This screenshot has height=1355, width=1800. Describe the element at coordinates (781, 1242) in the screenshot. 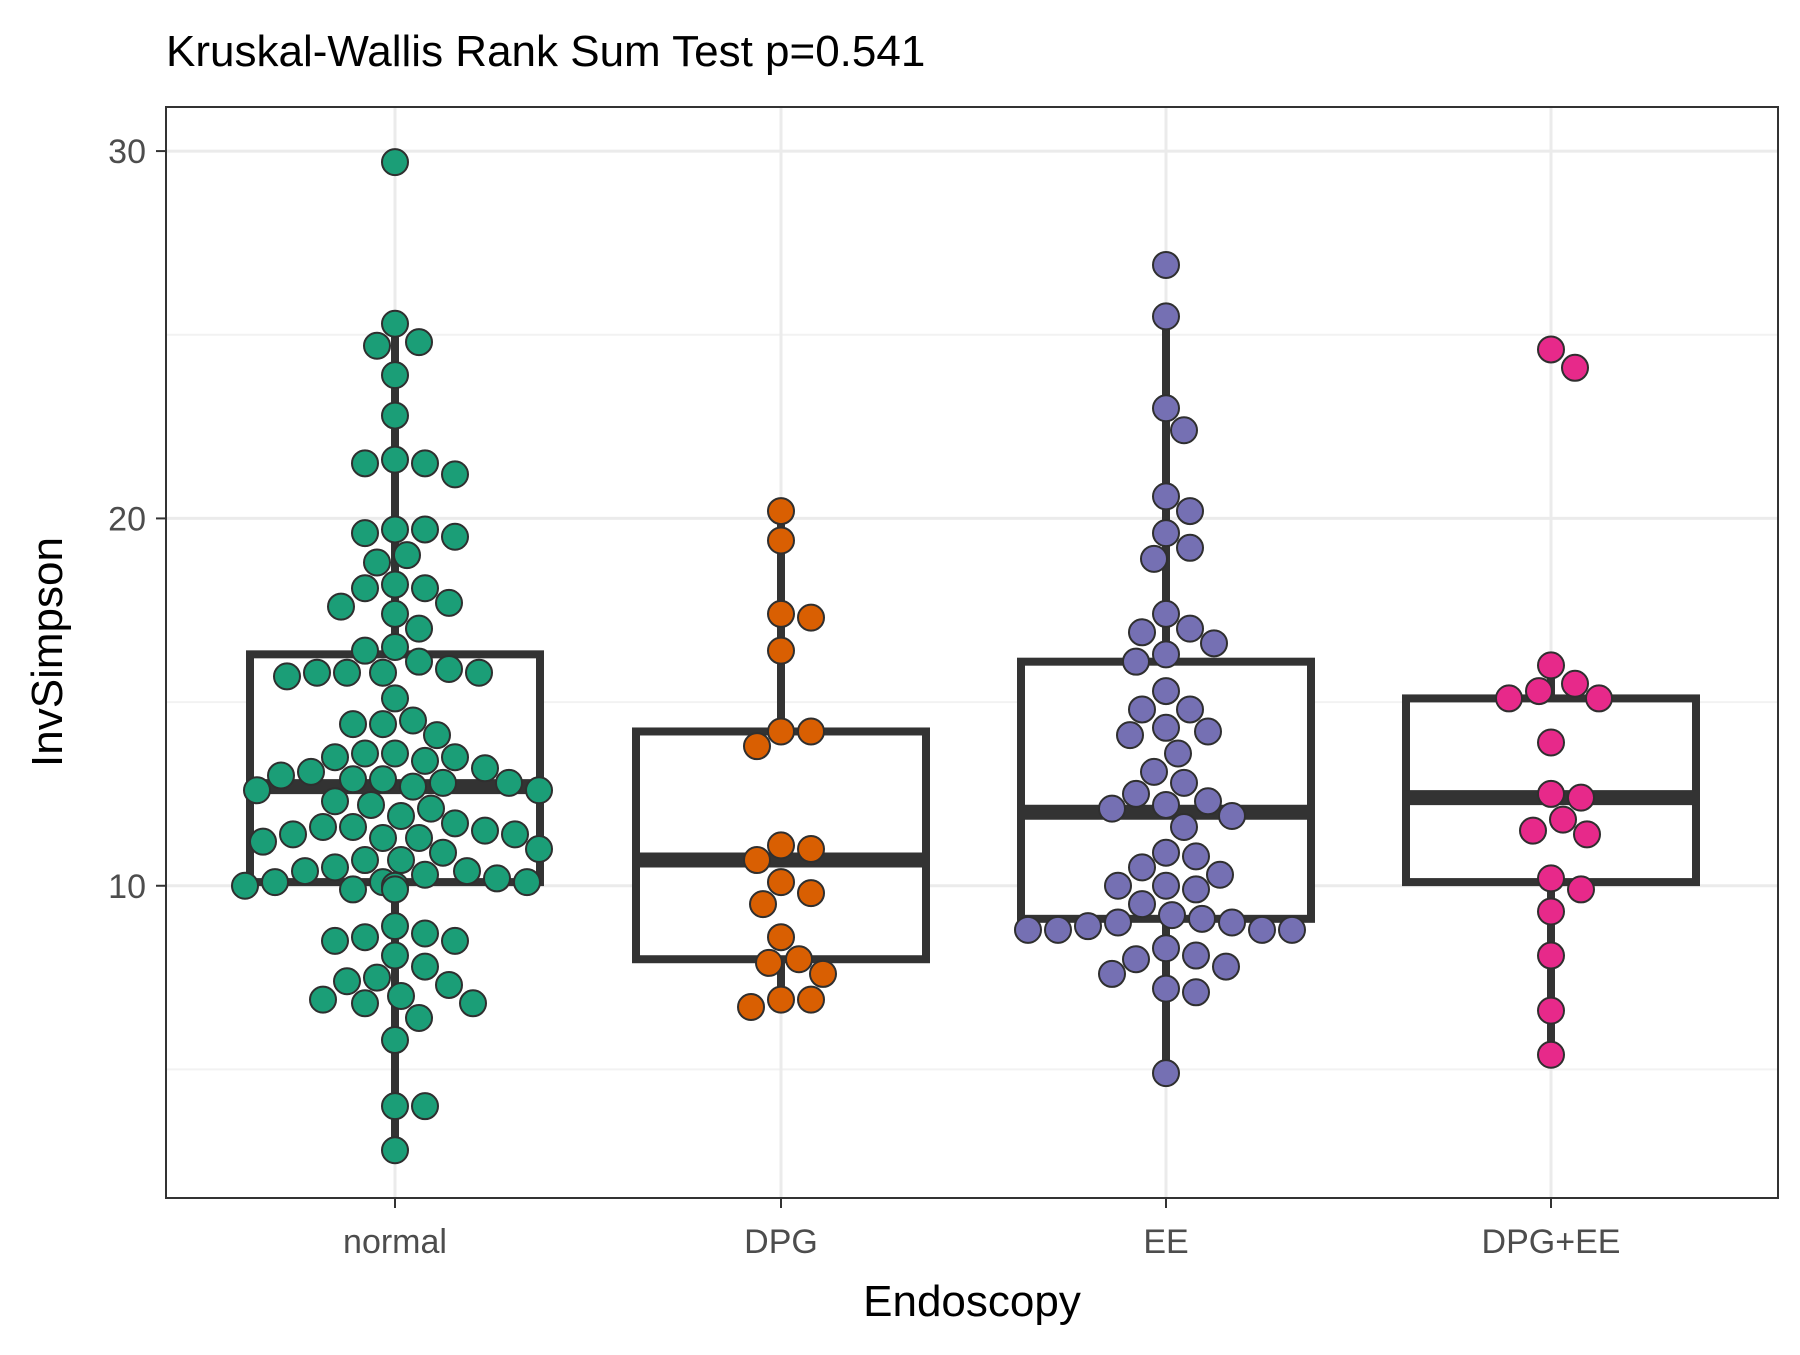

I see `x-tick-label: DPG` at that location.